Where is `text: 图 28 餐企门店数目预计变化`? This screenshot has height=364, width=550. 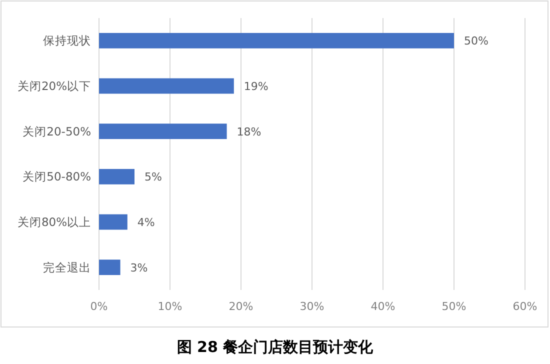
text: 图 28 餐企门店数目预计变化 is located at coordinates (275, 347).